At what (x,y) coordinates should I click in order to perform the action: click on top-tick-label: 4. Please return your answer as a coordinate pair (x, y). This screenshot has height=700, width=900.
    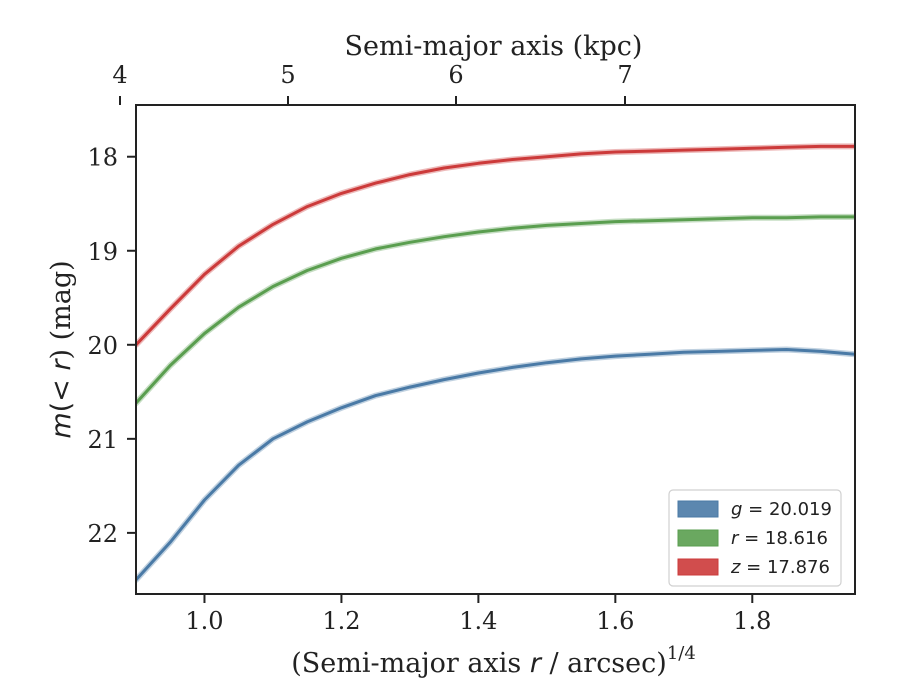
    Looking at the image, I should click on (119, 75).